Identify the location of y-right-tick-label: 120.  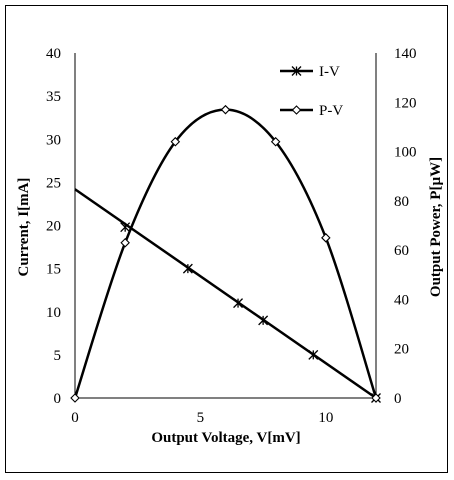
(405, 103).